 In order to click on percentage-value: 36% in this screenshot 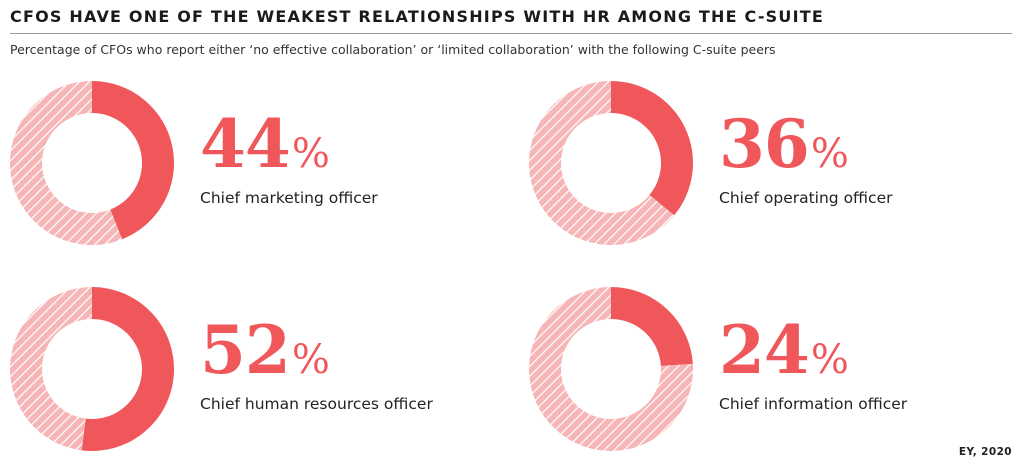, I will do `click(784, 149)`.